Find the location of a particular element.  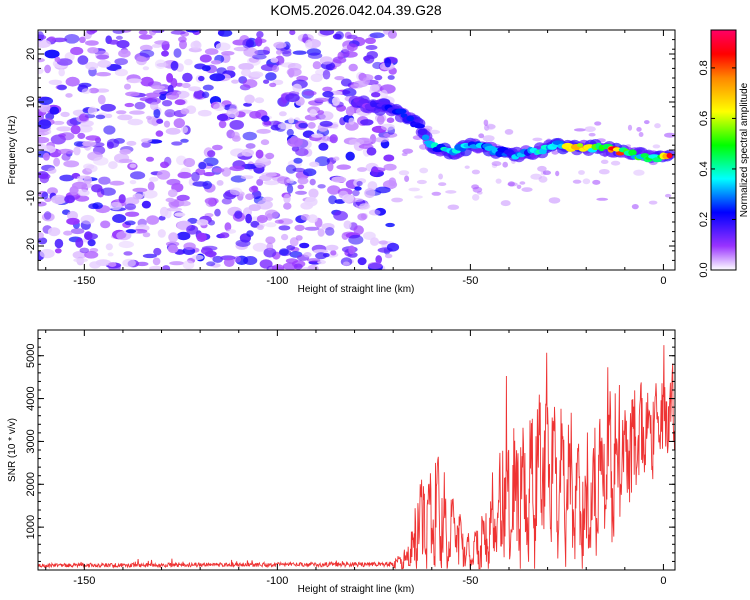

x-tick-label: -50 is located at coordinates (470, 581).